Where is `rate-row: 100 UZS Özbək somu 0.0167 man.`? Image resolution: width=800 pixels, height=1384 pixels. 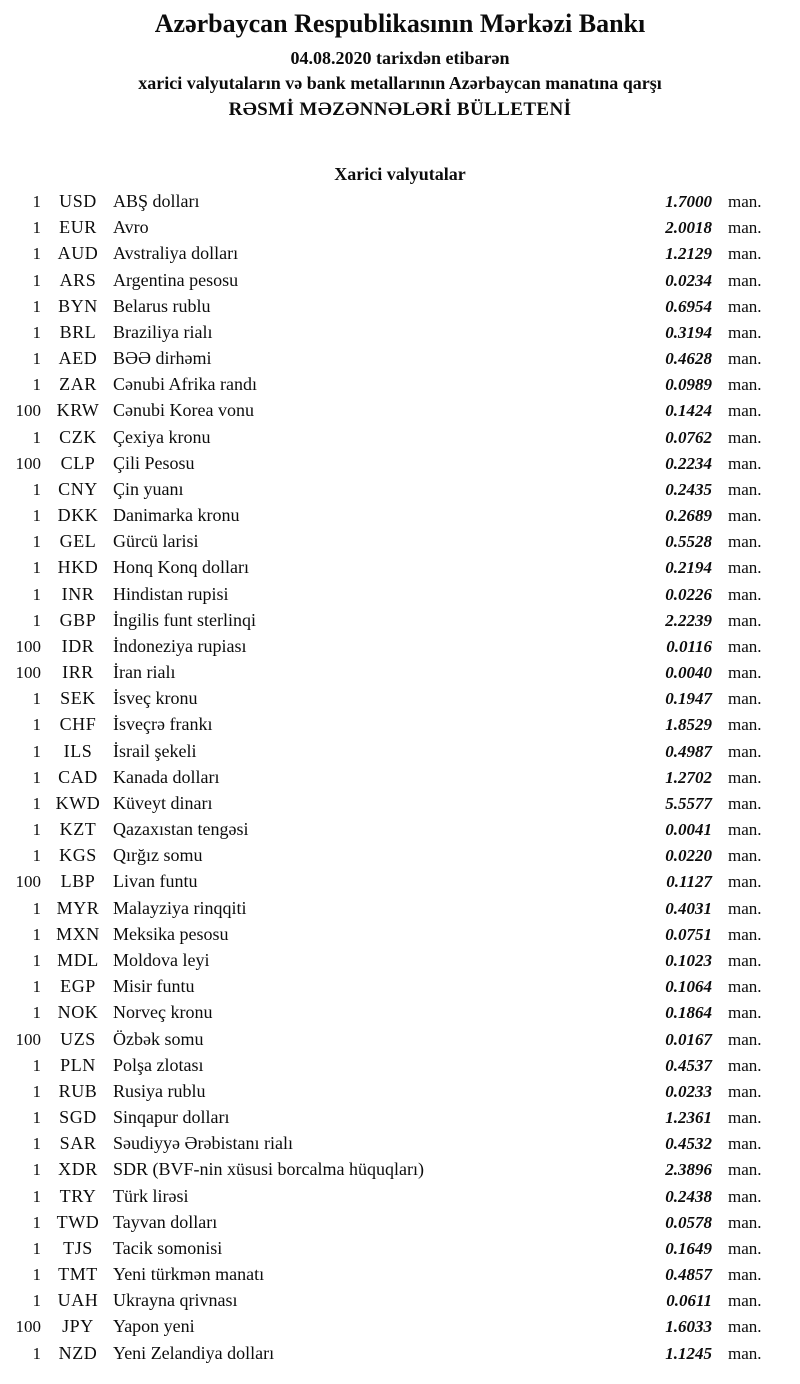 rate-row: 100 UZS Özbək somu 0.0167 man. is located at coordinates (400, 1042).